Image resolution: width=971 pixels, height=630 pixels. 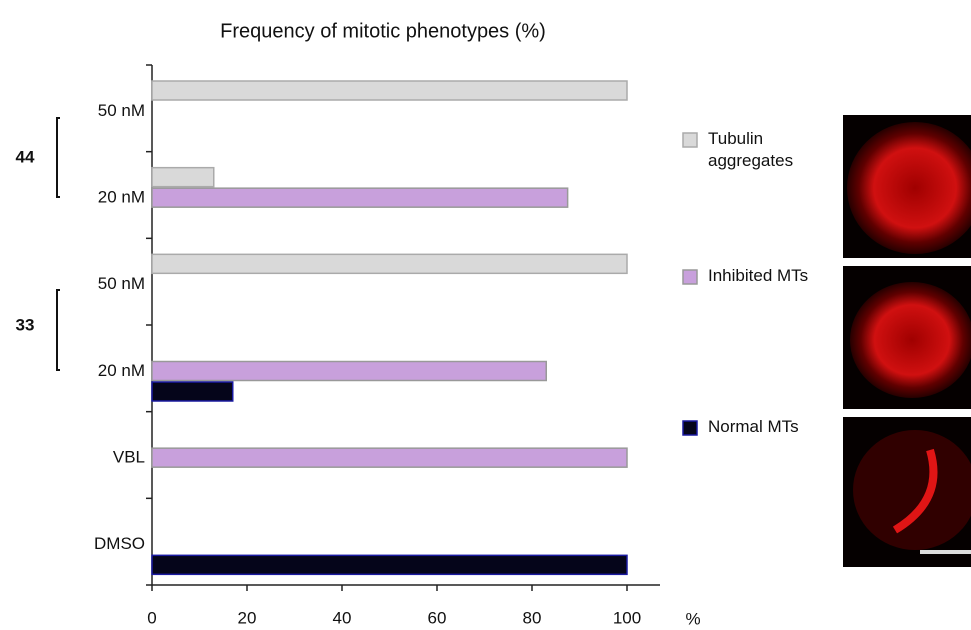 What do you see at coordinates (751, 149) in the screenshot?
I see `legend-label: Tubulin aggregates` at bounding box center [751, 149].